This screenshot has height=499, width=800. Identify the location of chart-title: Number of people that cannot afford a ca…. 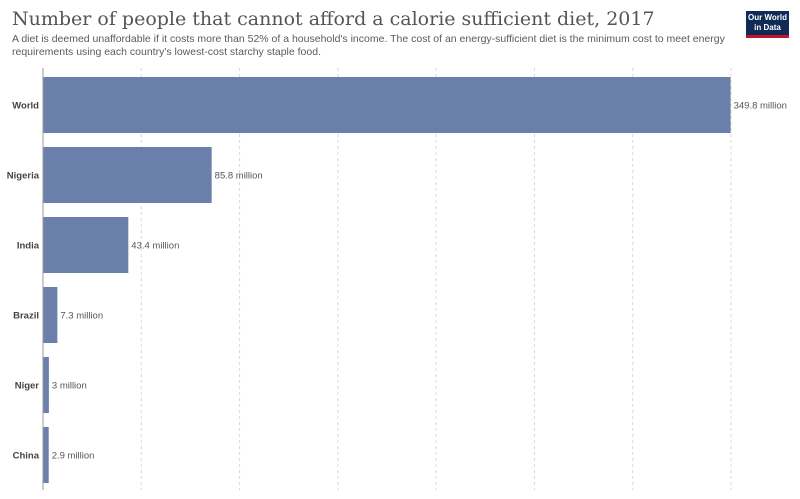
(333, 19).